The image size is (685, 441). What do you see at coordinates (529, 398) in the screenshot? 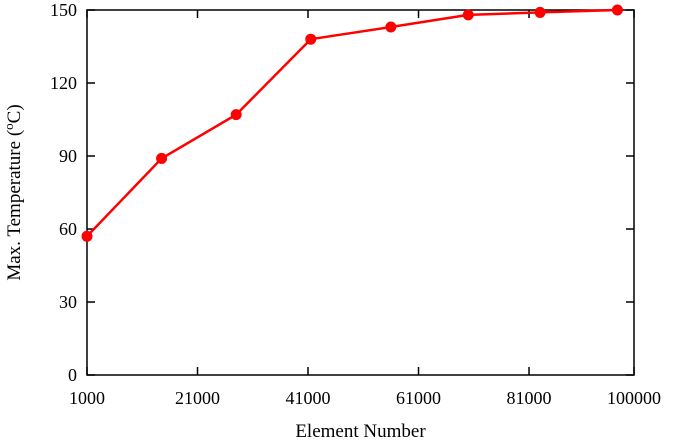
I see `x-tick-label: 81000` at bounding box center [529, 398].